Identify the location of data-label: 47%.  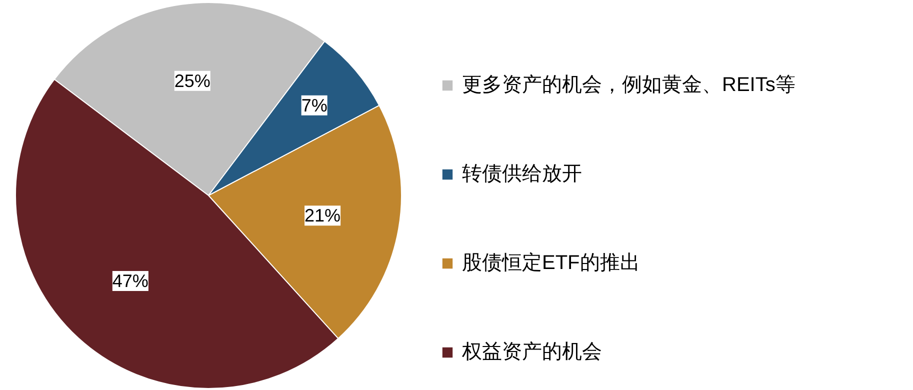
(130, 281).